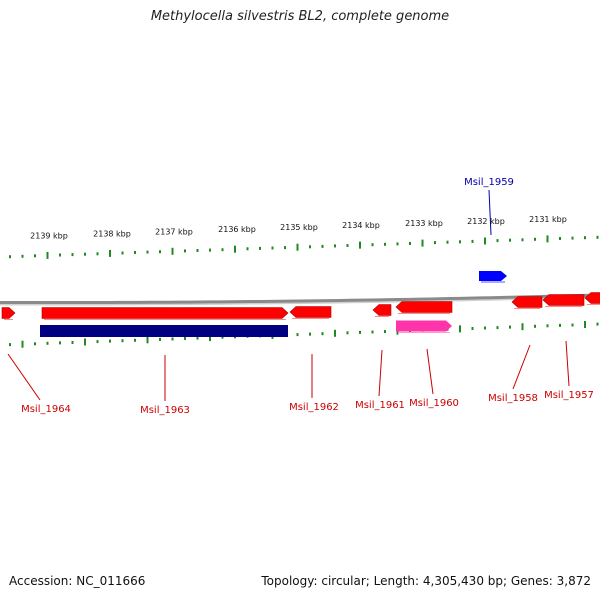 The image size is (600, 600). I want to click on gene-arrow-msil-1962, so click(310, 312).